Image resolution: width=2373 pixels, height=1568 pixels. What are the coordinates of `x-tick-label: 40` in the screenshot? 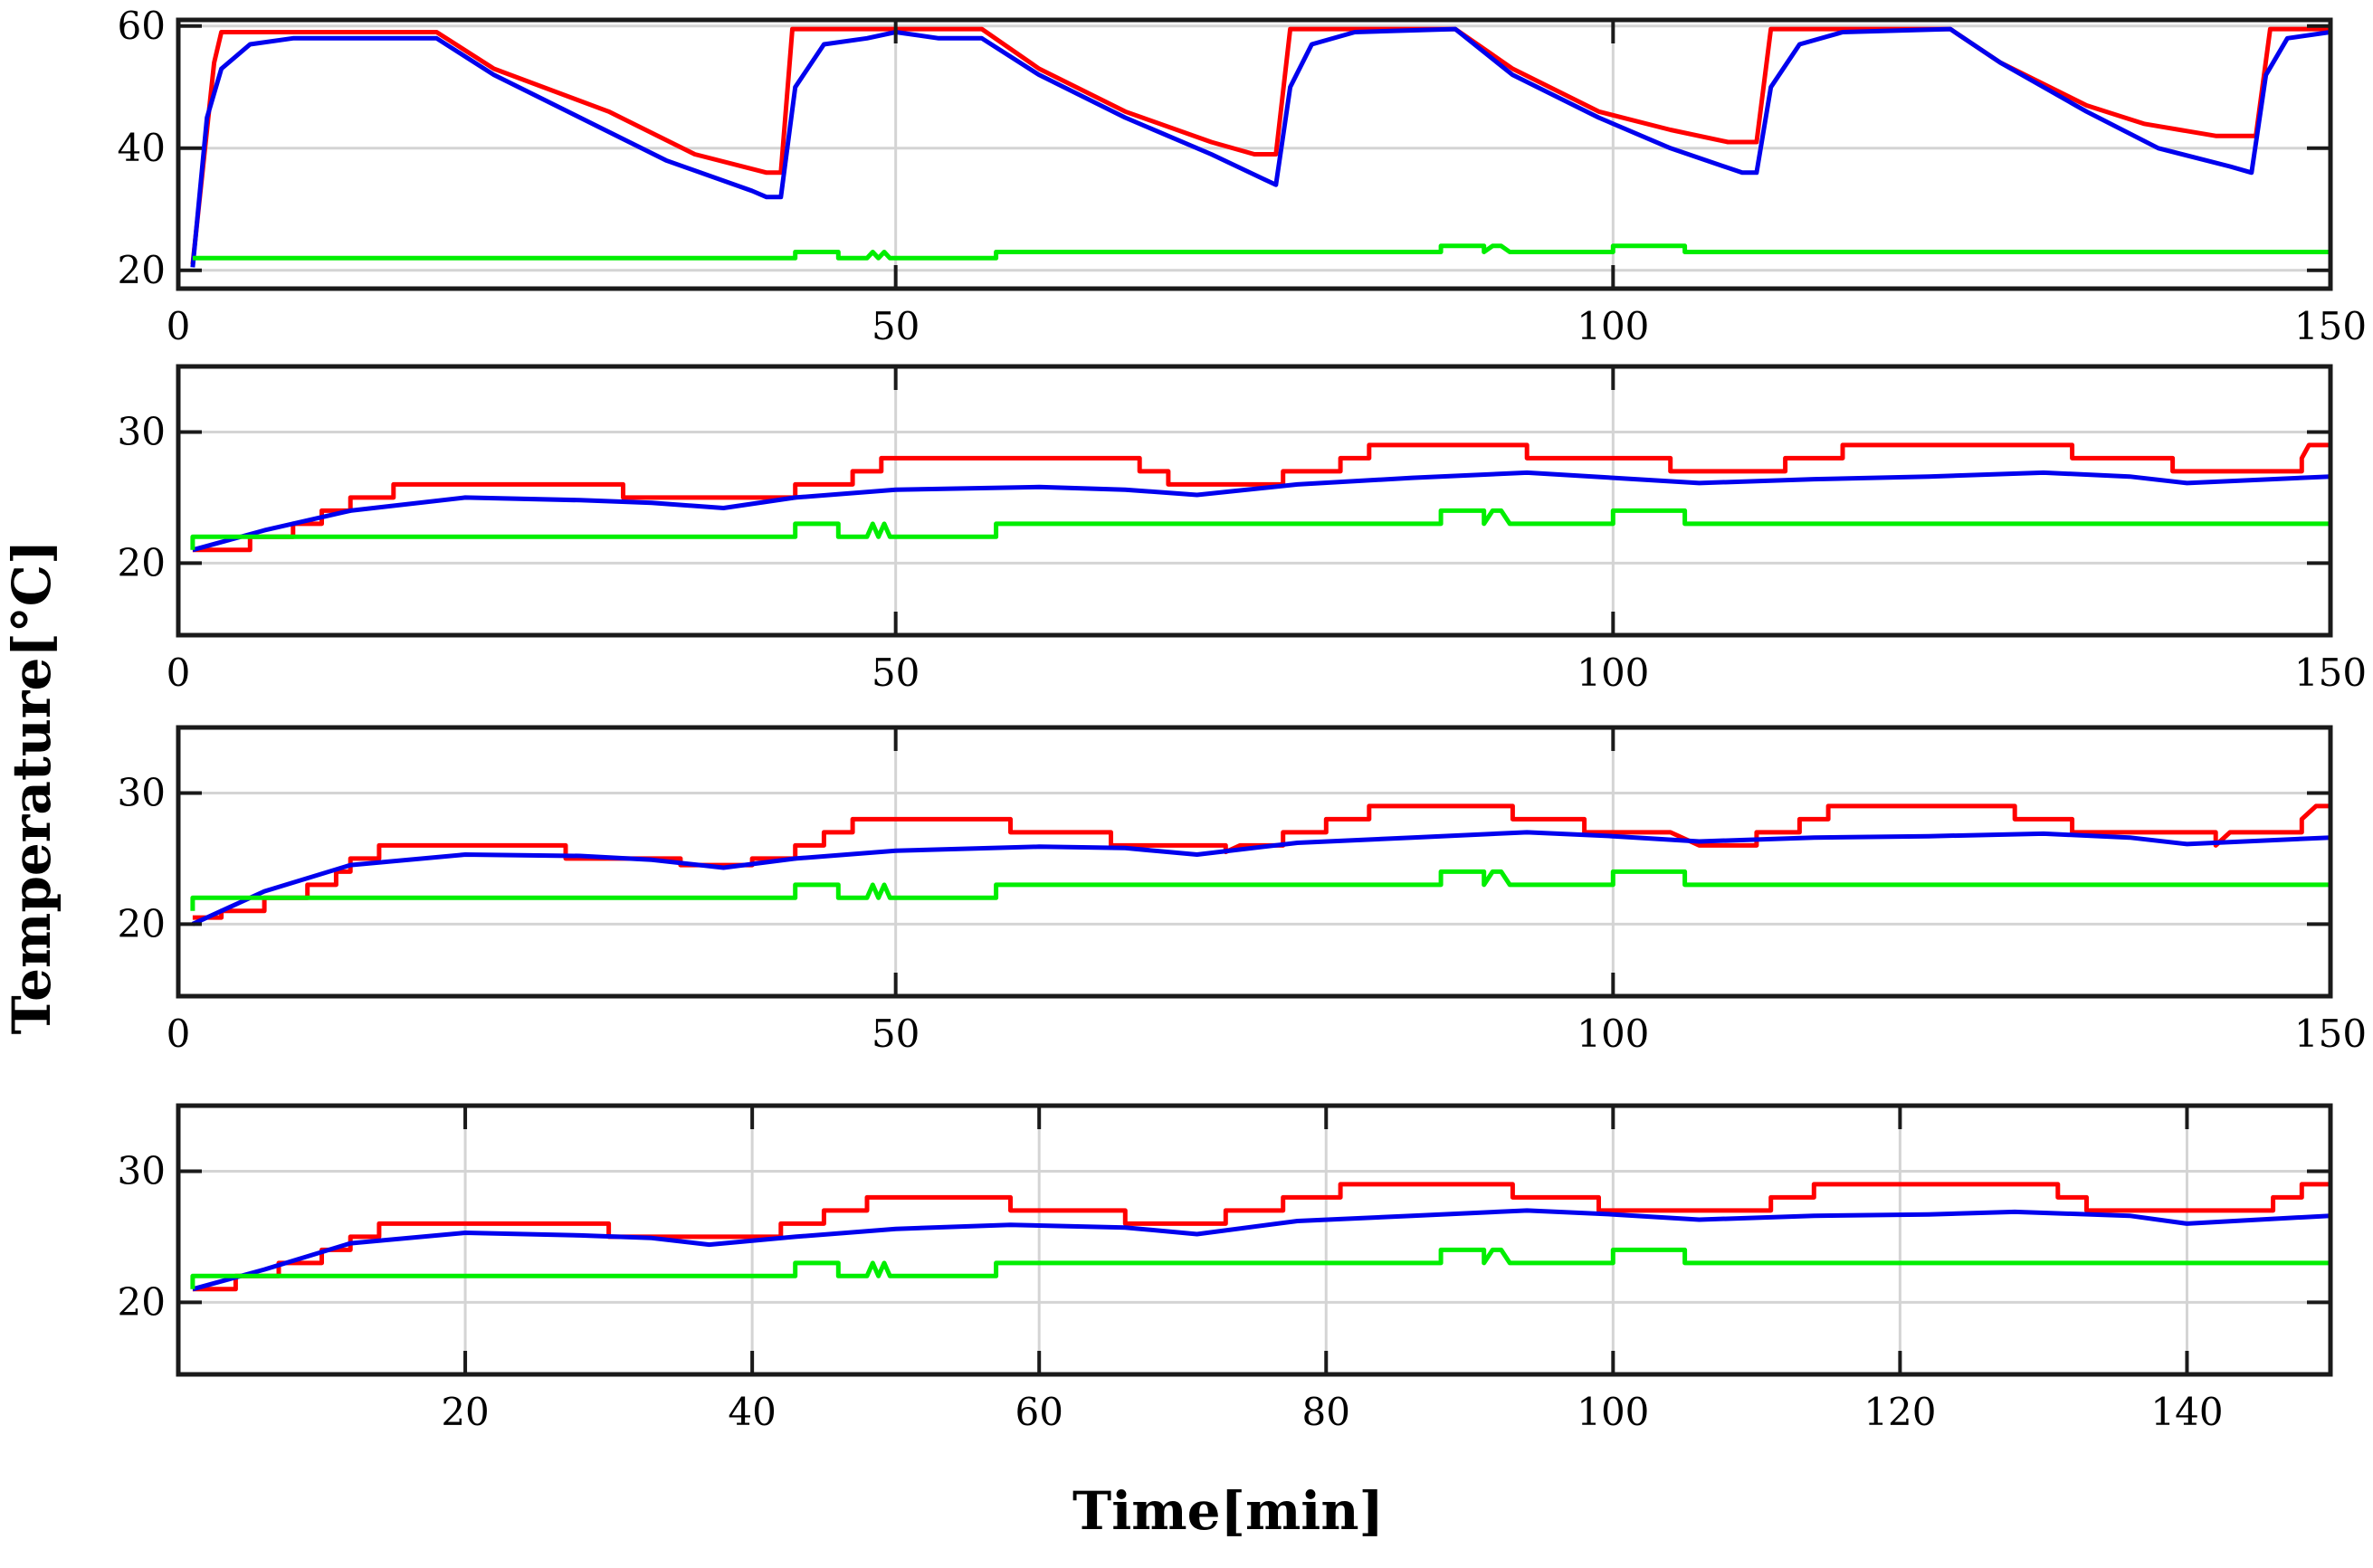 It's located at (752, 1412).